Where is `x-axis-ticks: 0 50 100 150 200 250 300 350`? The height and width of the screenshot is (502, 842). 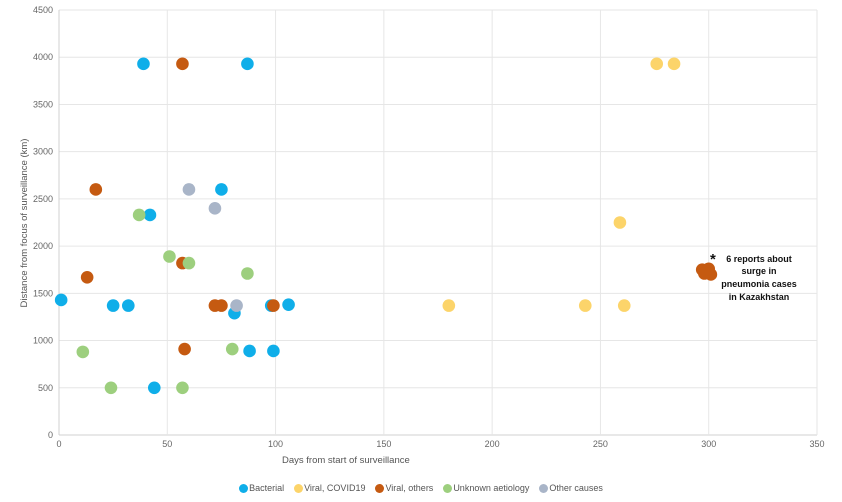
x-axis-ticks: 0 50 100 150 200 250 300 350 is located at coordinates (440, 444).